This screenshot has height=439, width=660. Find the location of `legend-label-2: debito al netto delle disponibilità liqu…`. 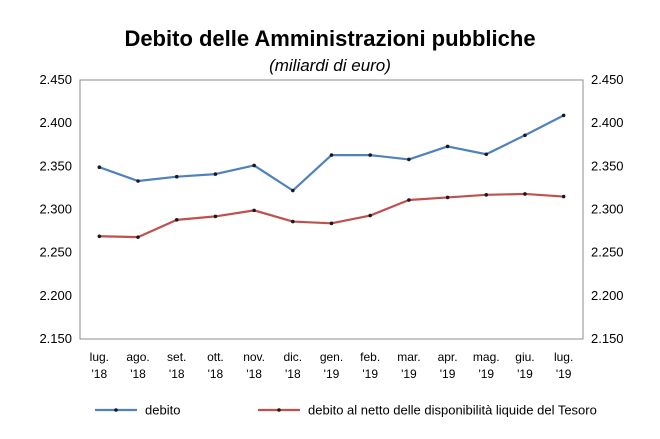

legend-label-2: debito al netto delle disponibilità liqu… is located at coordinates (452, 410).